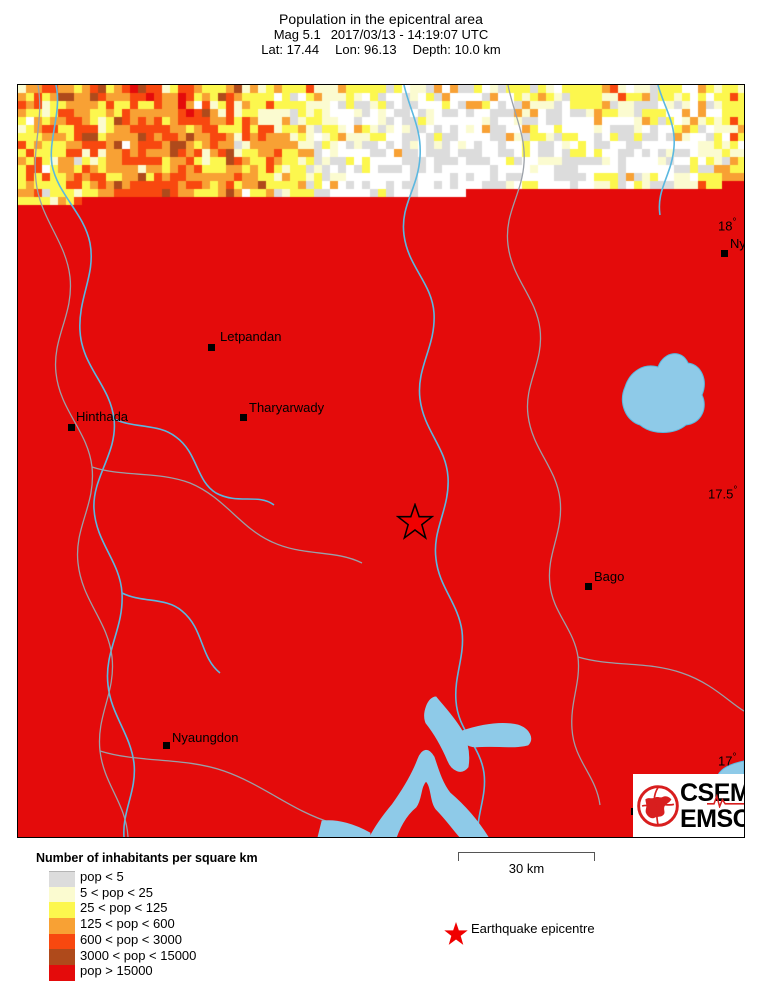  What do you see at coordinates (712, 793) in the screenshot?
I see `logo-line-csem: CSEM` at bounding box center [712, 793].